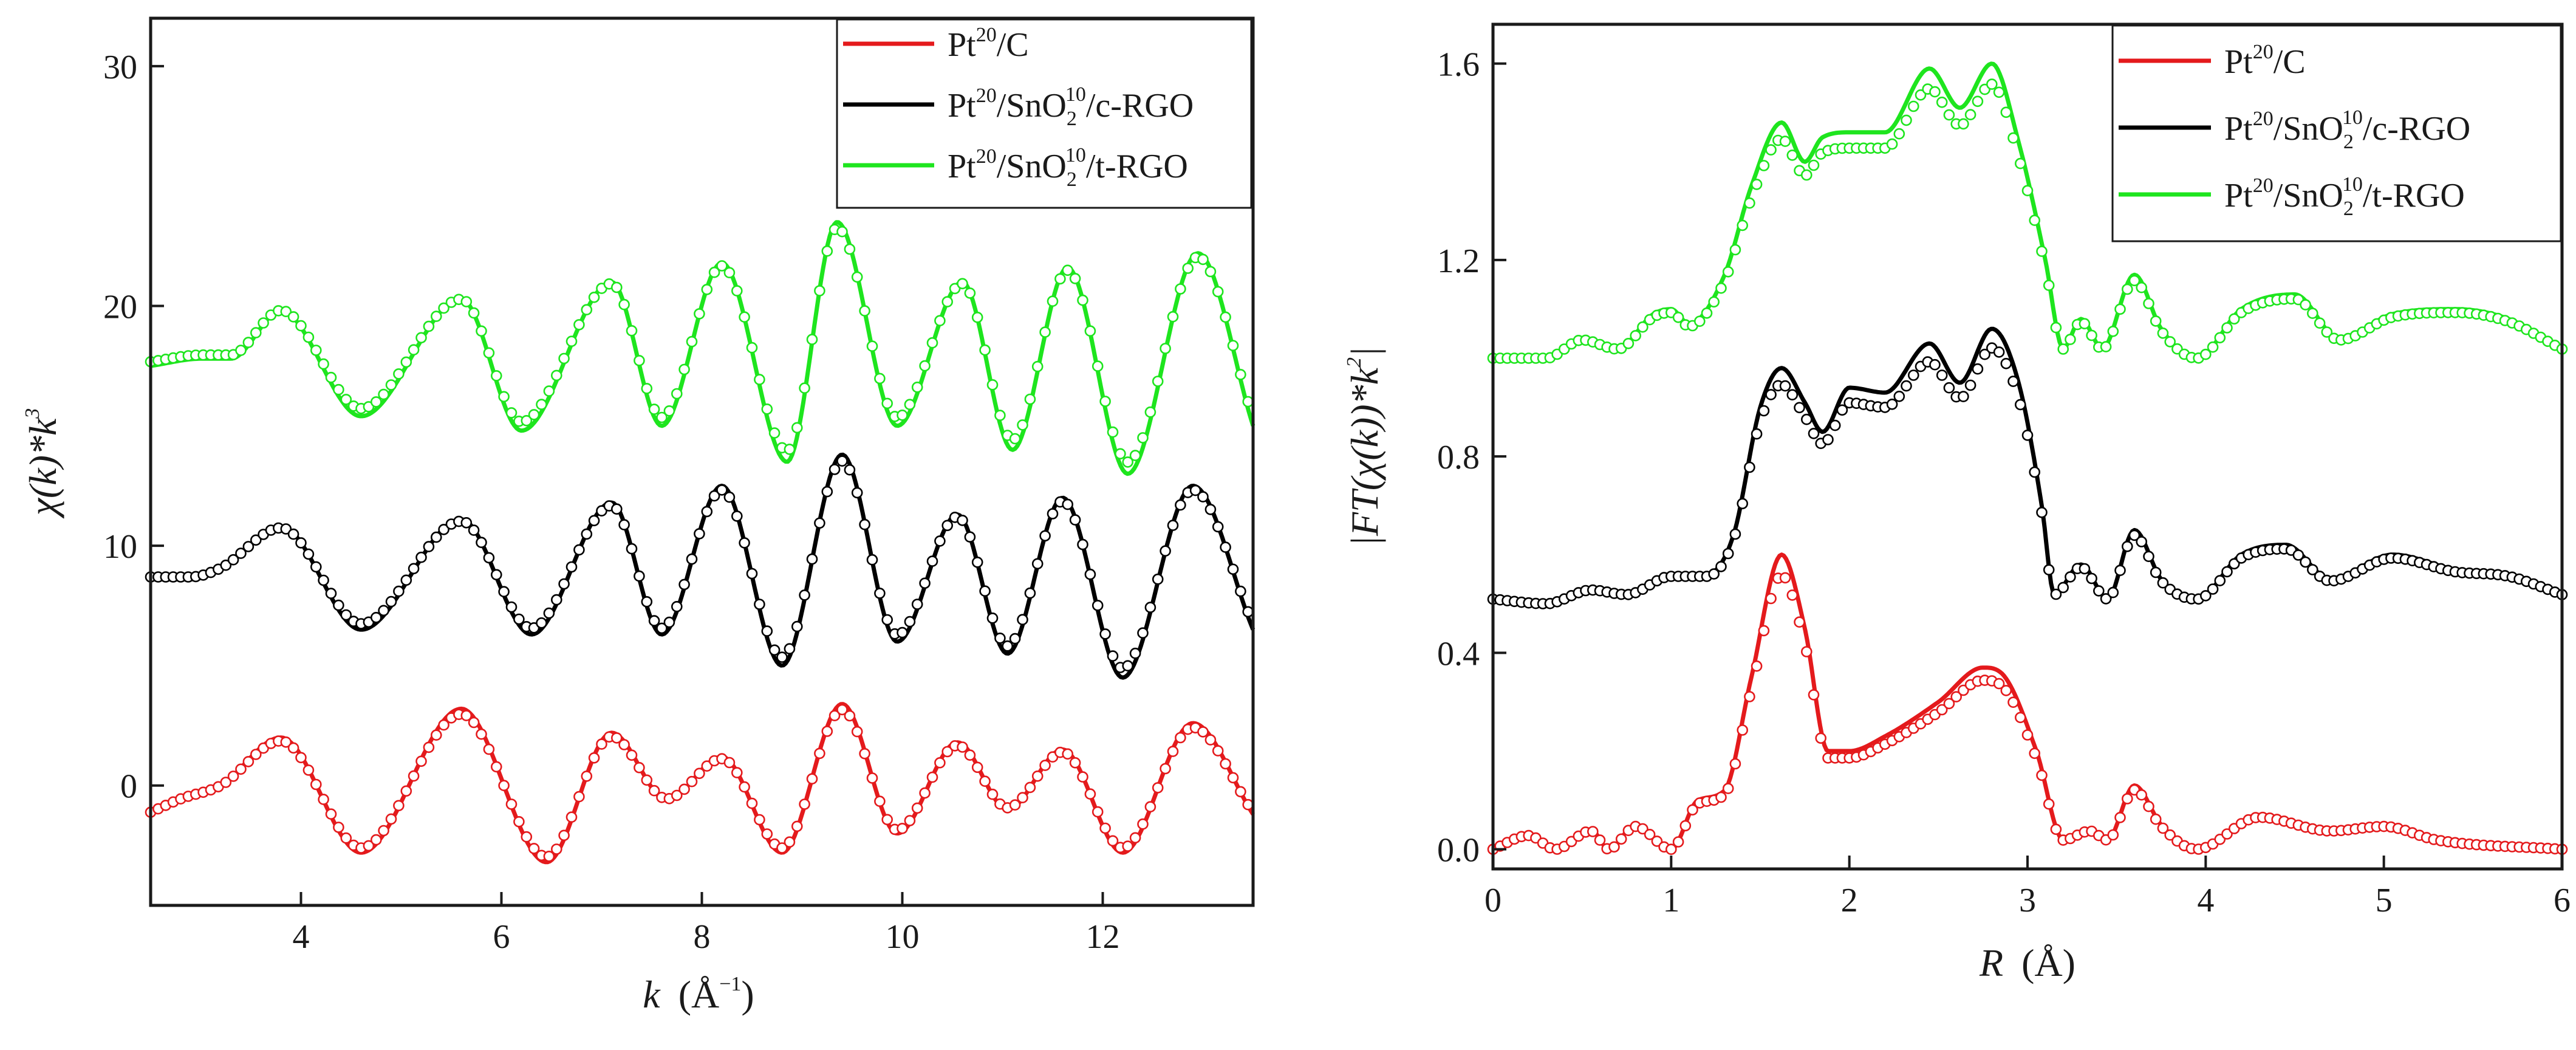 The height and width of the screenshot is (1050, 2576). I want to click on x-axis-title: R (Å), so click(2027, 962).